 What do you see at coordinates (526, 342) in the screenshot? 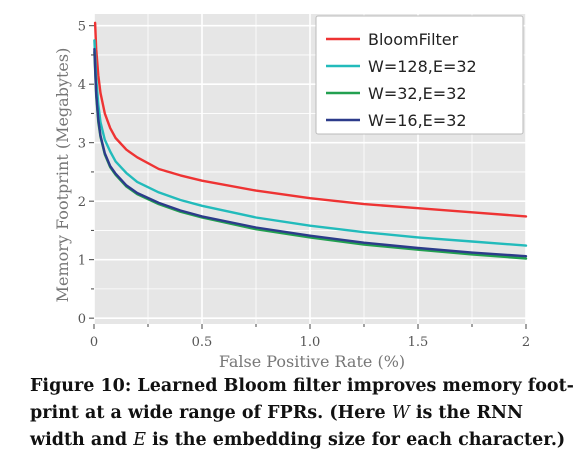
I see `x-tick-label: 2` at bounding box center [526, 342].